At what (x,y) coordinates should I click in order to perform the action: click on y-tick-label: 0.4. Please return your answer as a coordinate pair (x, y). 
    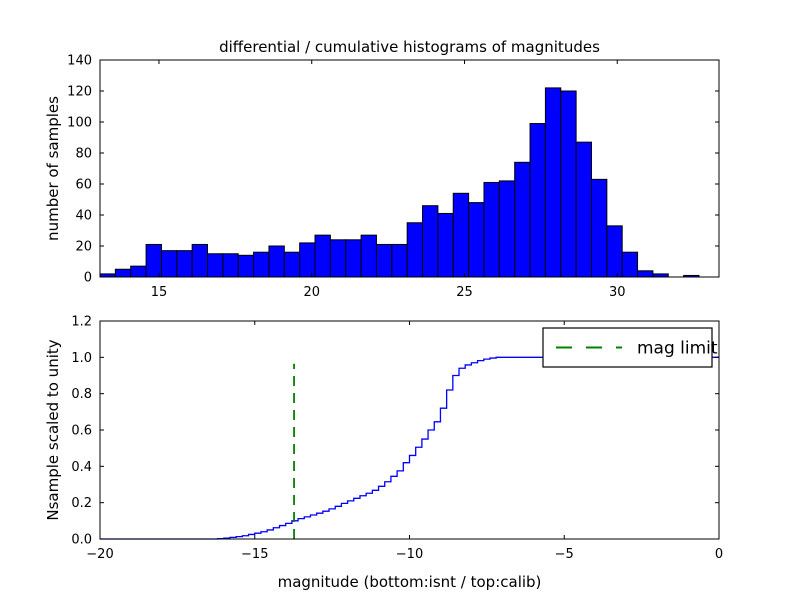
    Looking at the image, I should click on (81, 467).